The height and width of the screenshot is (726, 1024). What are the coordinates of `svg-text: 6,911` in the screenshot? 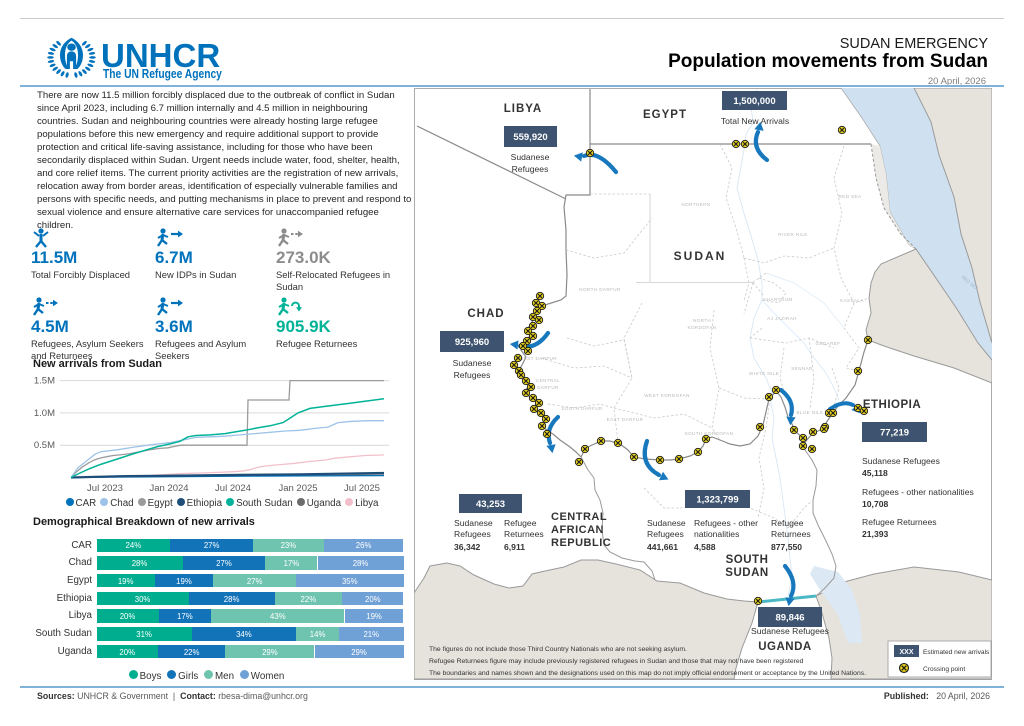 It's located at (514, 547).